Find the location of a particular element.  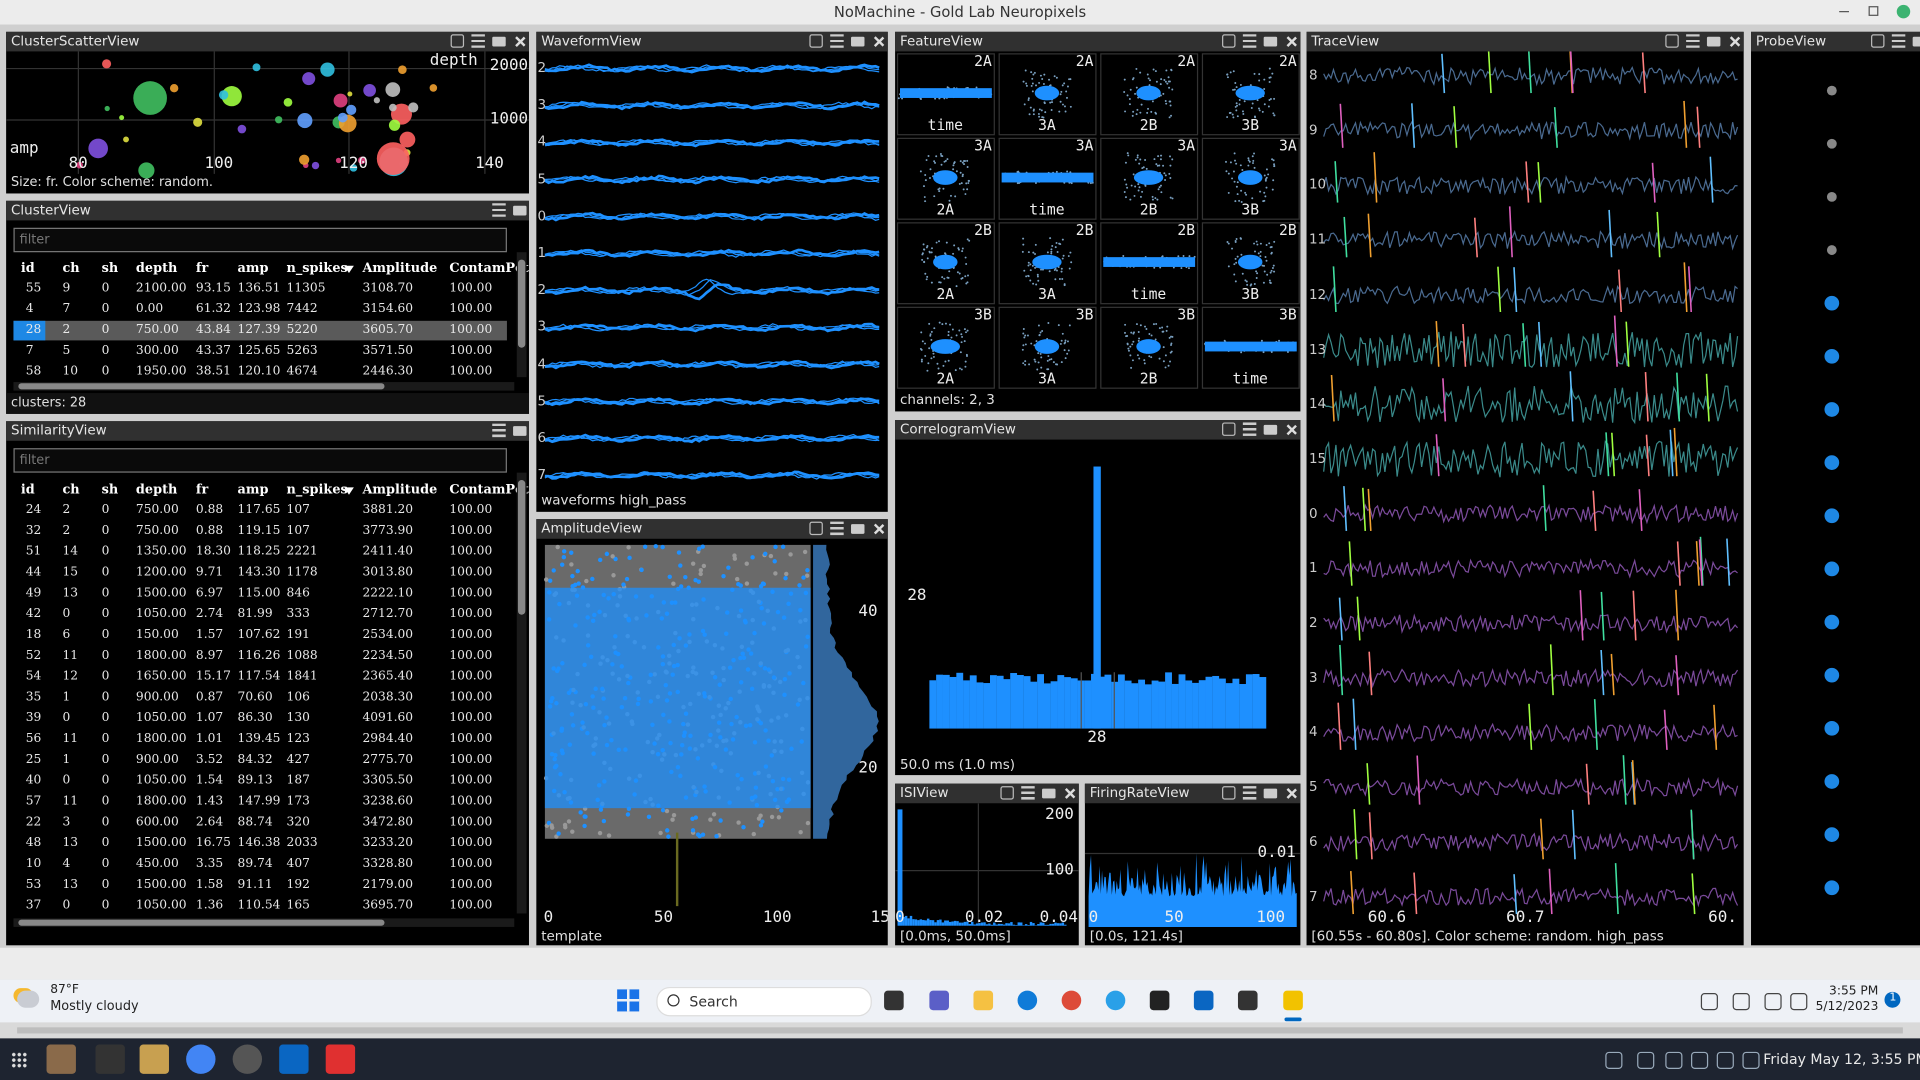

restore-button is located at coordinates (1873, 11).